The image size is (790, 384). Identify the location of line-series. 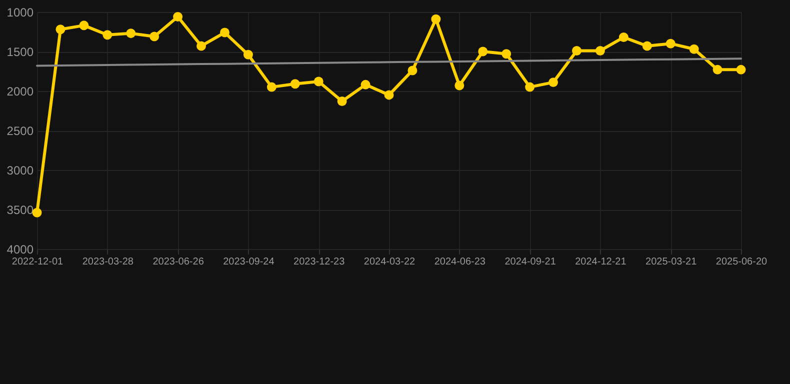
(389, 62).